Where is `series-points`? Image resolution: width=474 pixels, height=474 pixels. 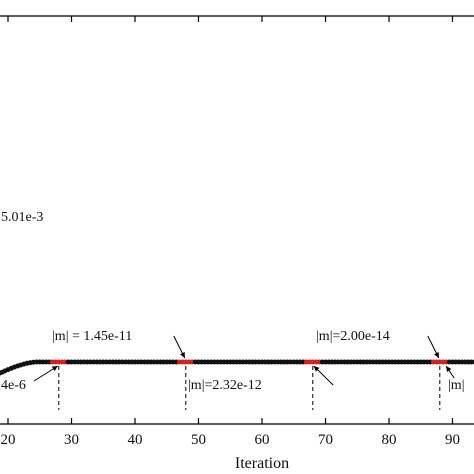 series-points is located at coordinates (237, 367).